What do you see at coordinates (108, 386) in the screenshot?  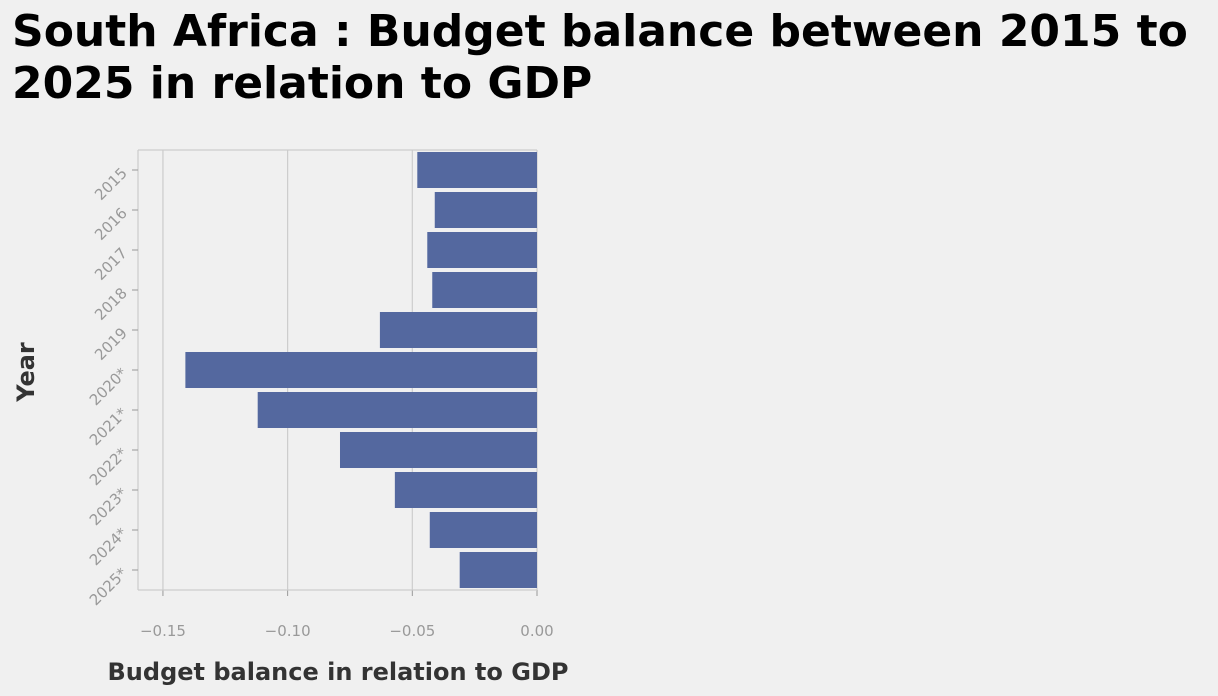 I see `y-tick-label: 2020*` at bounding box center [108, 386].